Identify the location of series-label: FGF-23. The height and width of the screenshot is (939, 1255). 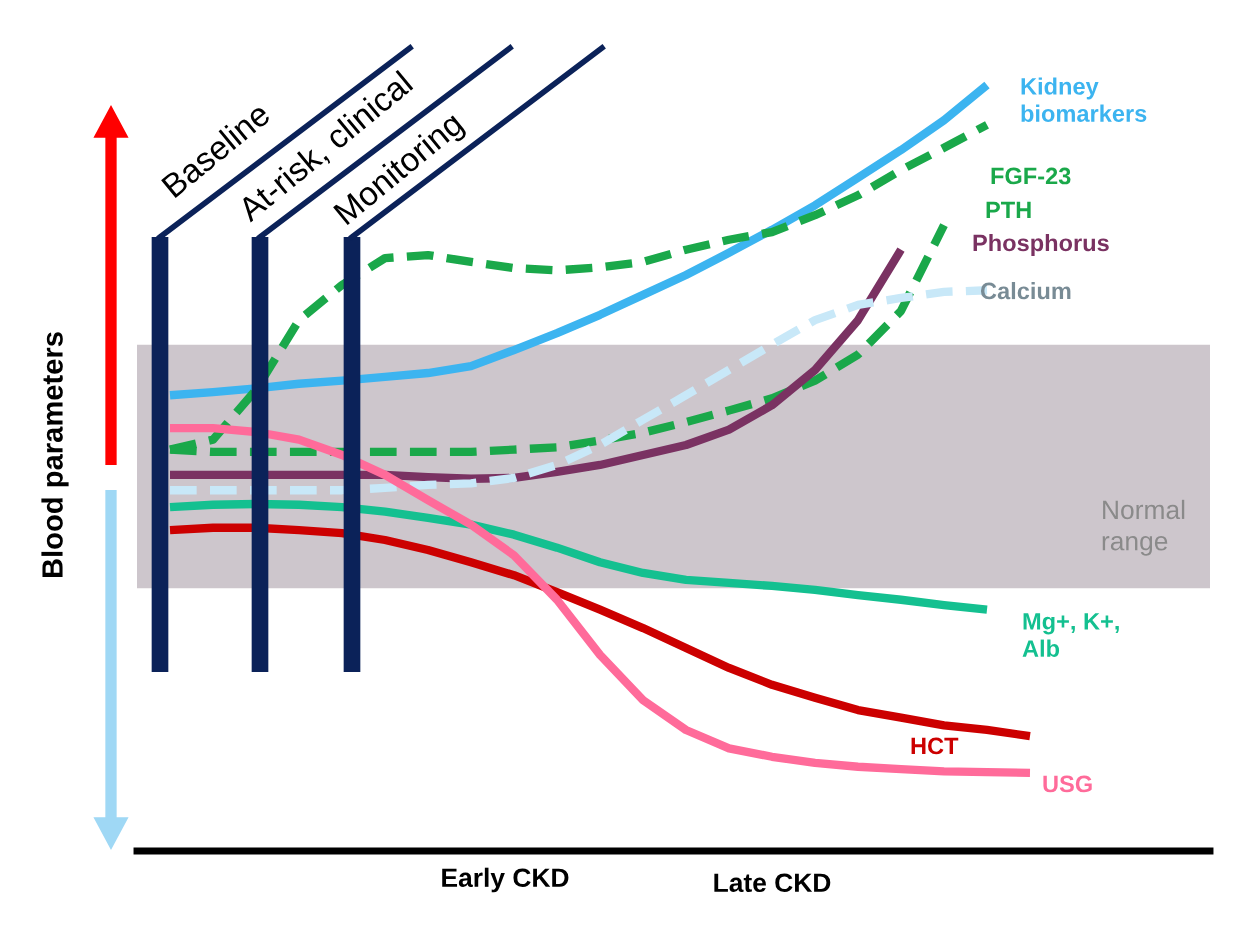
(1031, 176).